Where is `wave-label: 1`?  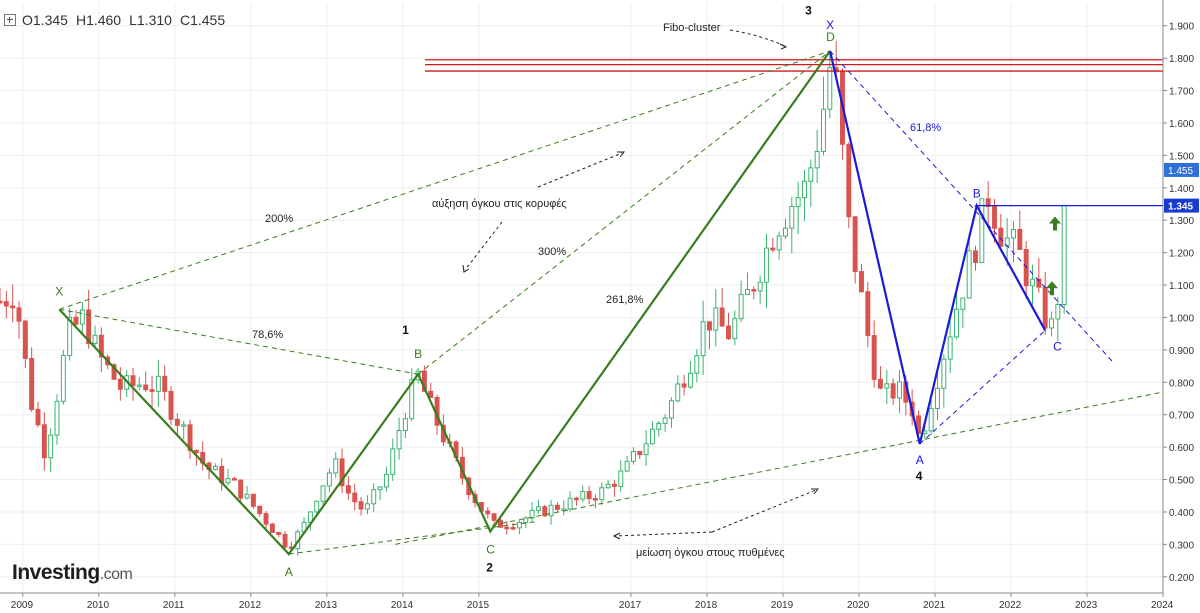
wave-label: 1 is located at coordinates (405, 330).